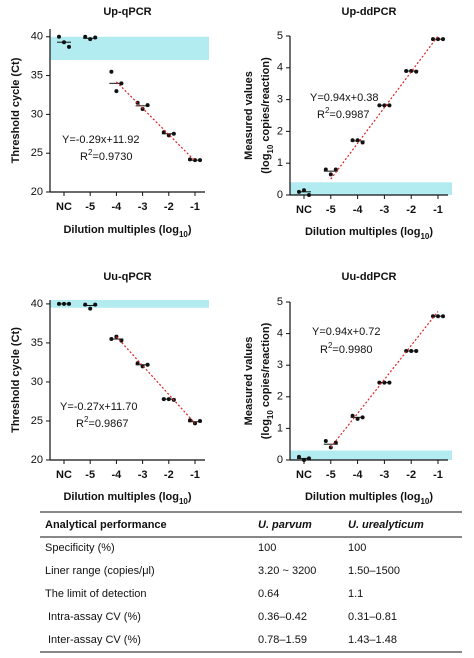 Image resolution: width=474 pixels, height=658 pixels. I want to click on y-axis-label-part: (log, so click(266, 164).